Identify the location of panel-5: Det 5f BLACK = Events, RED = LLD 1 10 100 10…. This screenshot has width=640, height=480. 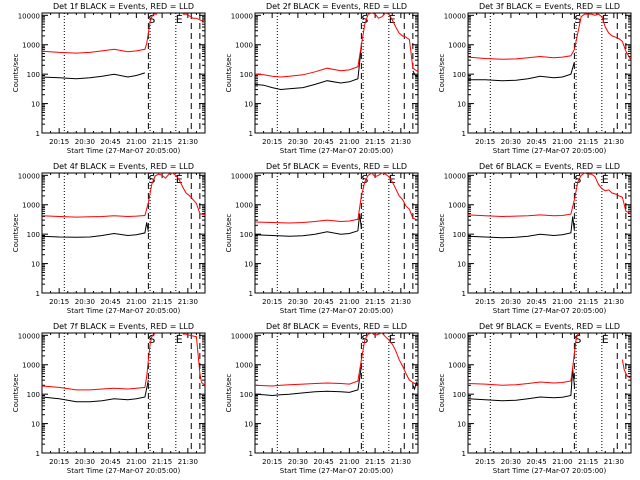
(322, 238).